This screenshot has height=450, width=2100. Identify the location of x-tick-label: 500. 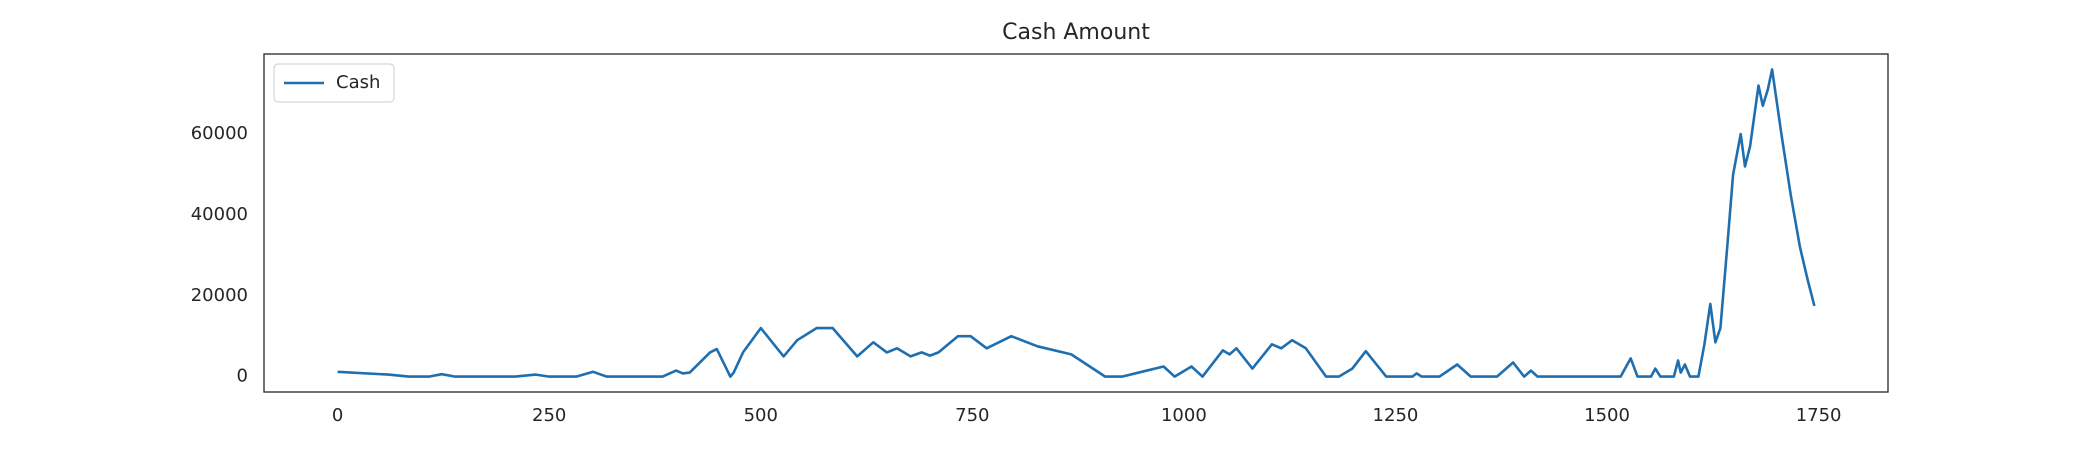
(761, 415).